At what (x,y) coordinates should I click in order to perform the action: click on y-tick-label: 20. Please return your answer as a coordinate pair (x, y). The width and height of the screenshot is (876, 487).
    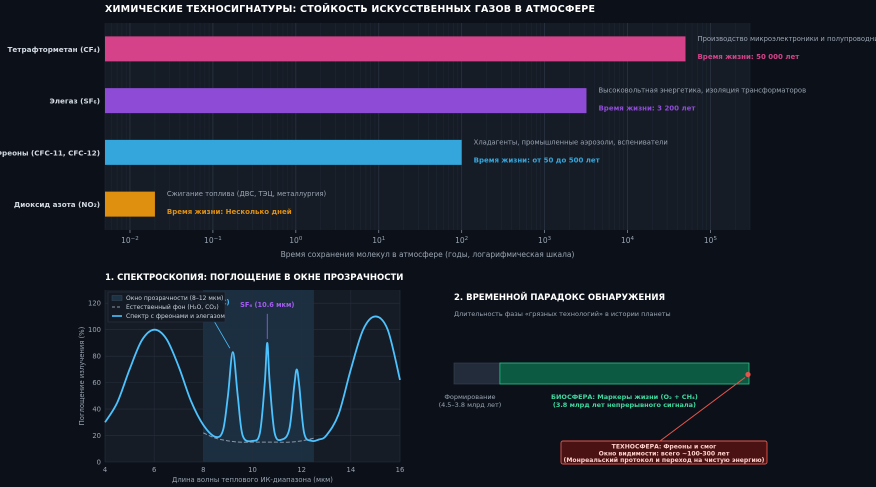
    Looking at the image, I should click on (96, 436).